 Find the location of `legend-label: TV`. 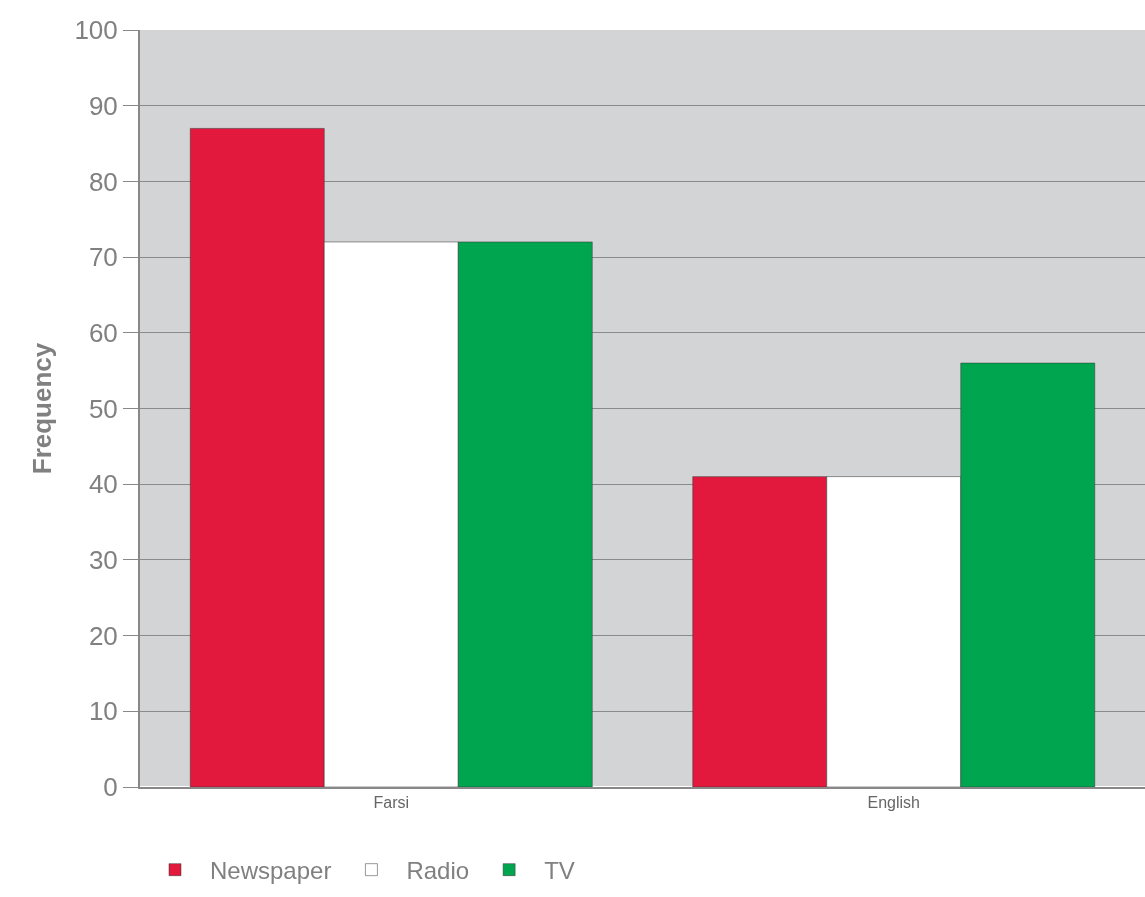

legend-label: TV is located at coordinates (559, 871).